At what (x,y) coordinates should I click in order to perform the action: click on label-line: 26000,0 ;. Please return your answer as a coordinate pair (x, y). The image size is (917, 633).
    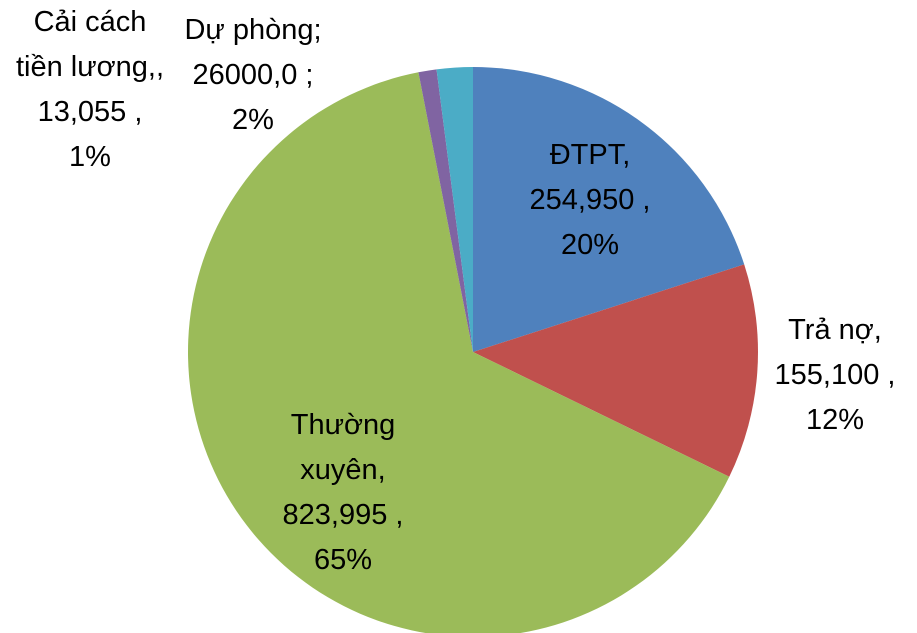
    Looking at the image, I should click on (253, 75).